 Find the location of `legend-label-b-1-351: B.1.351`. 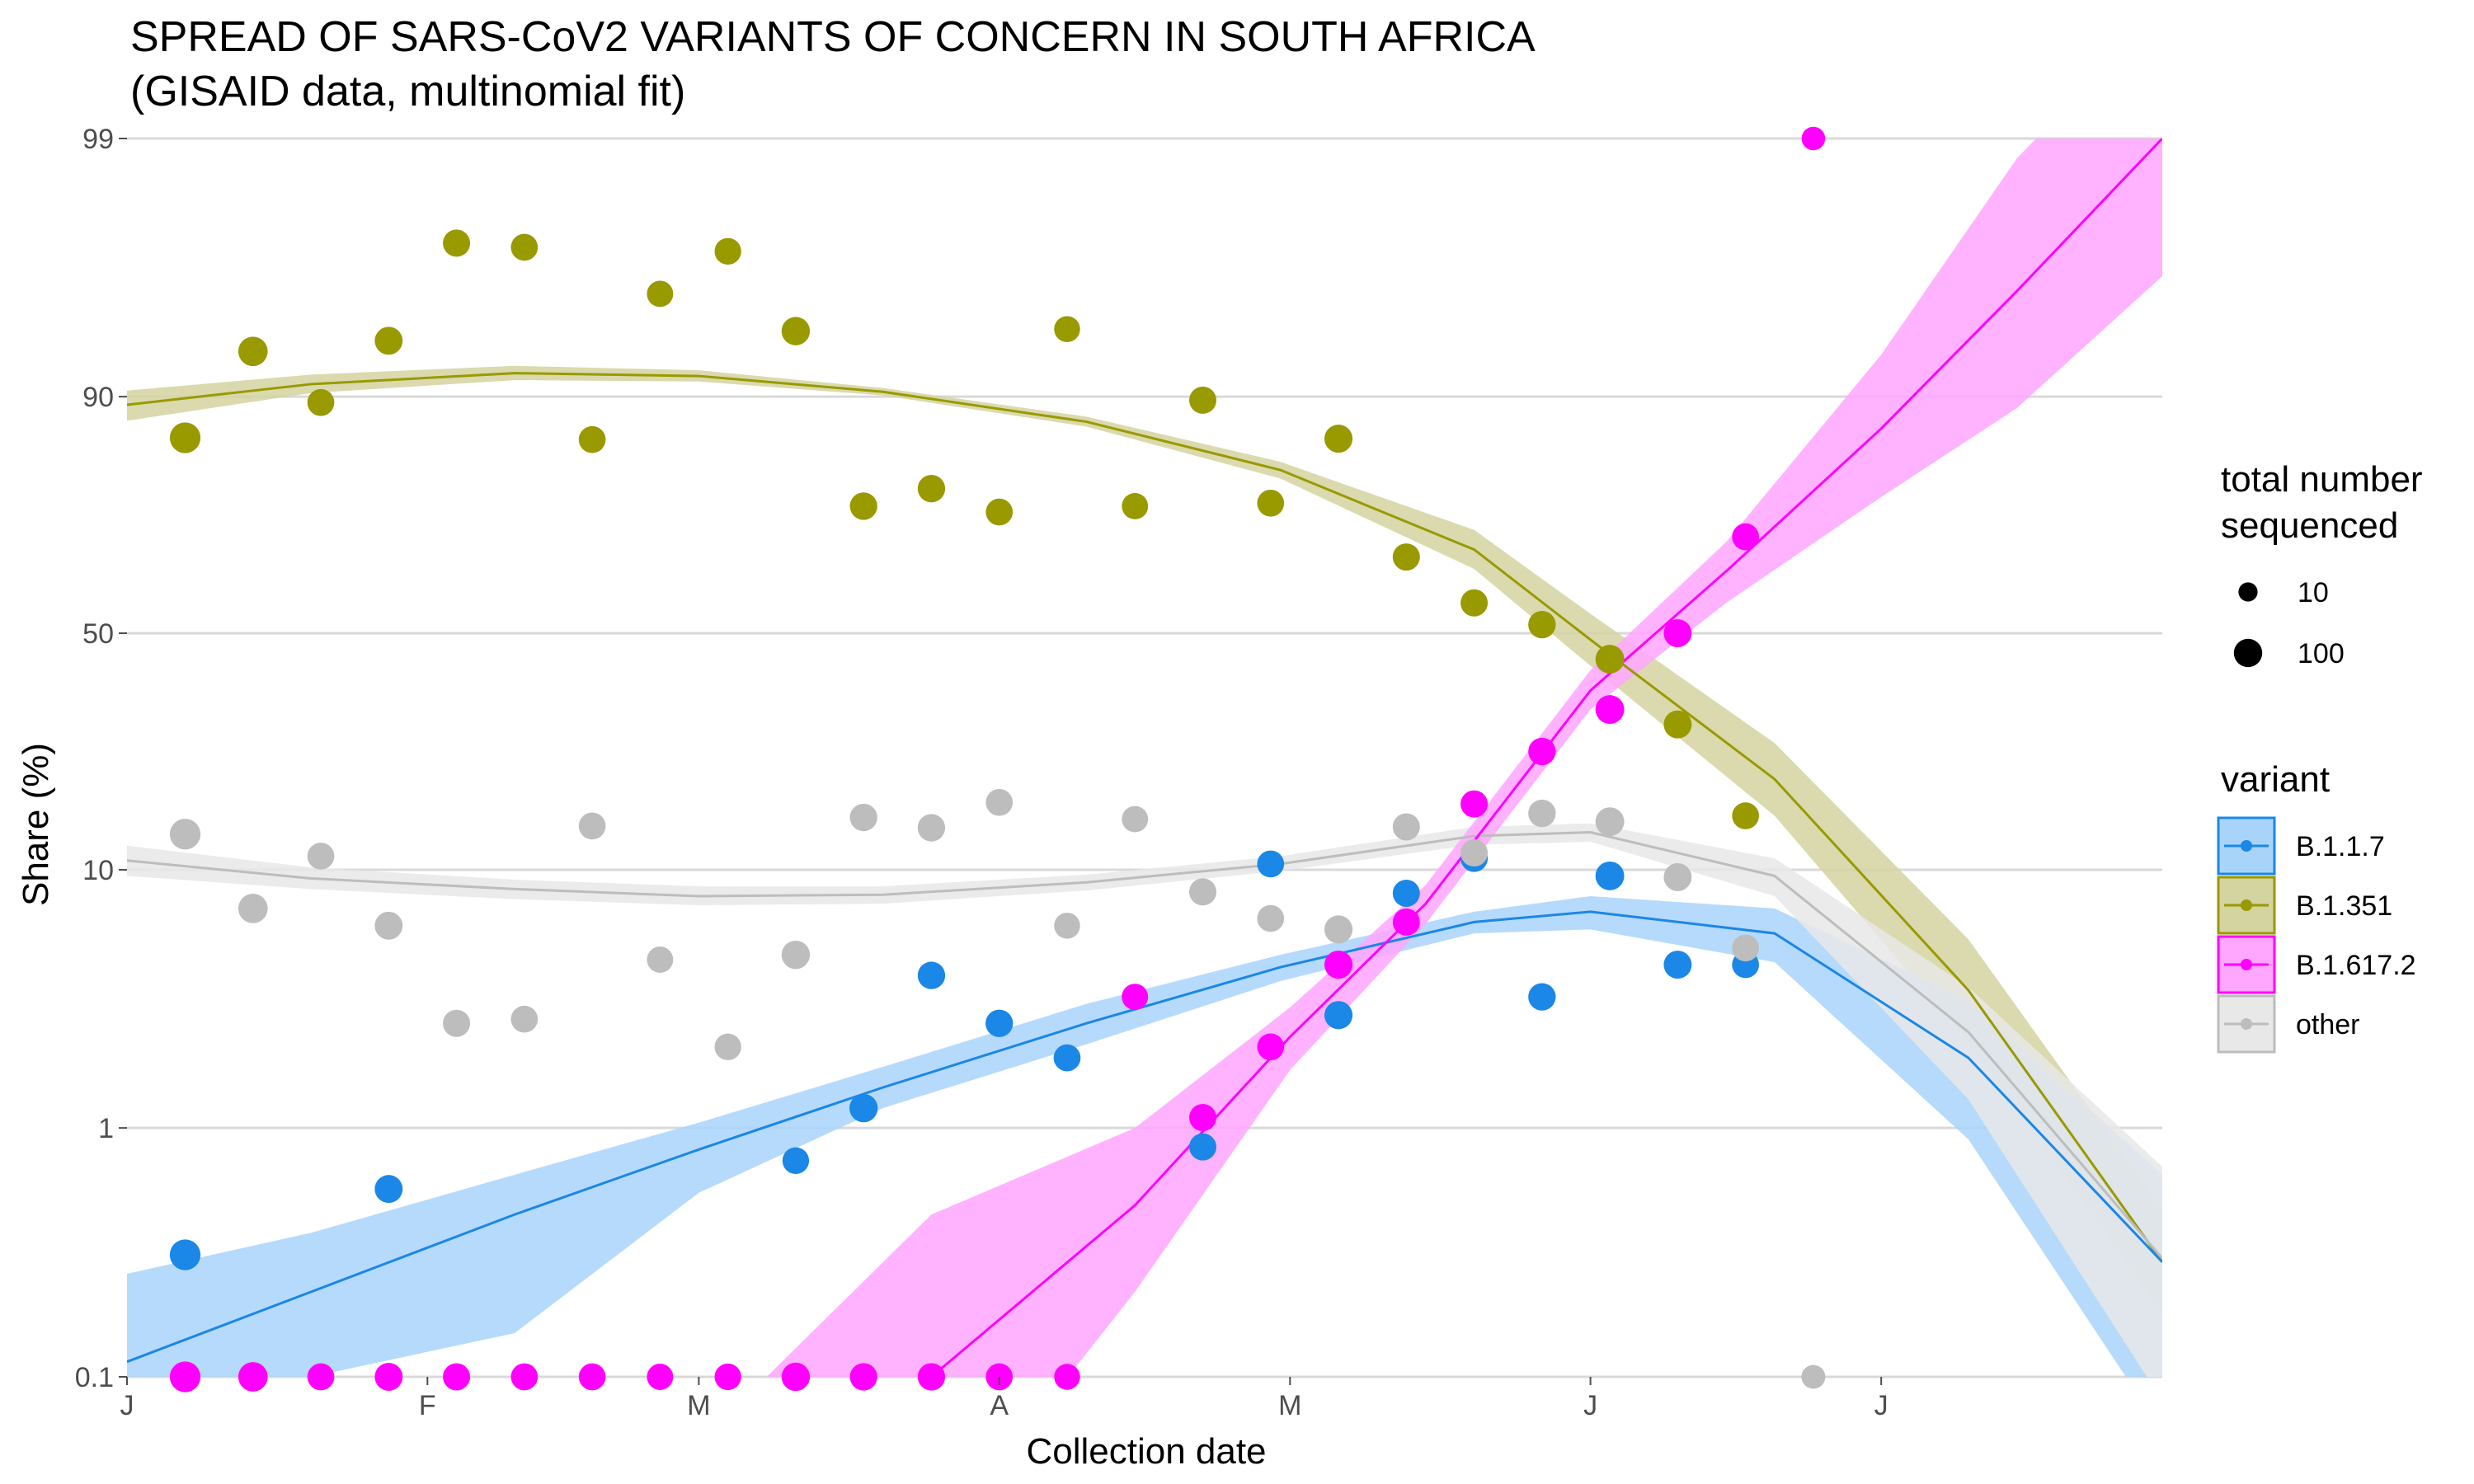

legend-label-b-1-351: B.1.351 is located at coordinates (2344, 906).